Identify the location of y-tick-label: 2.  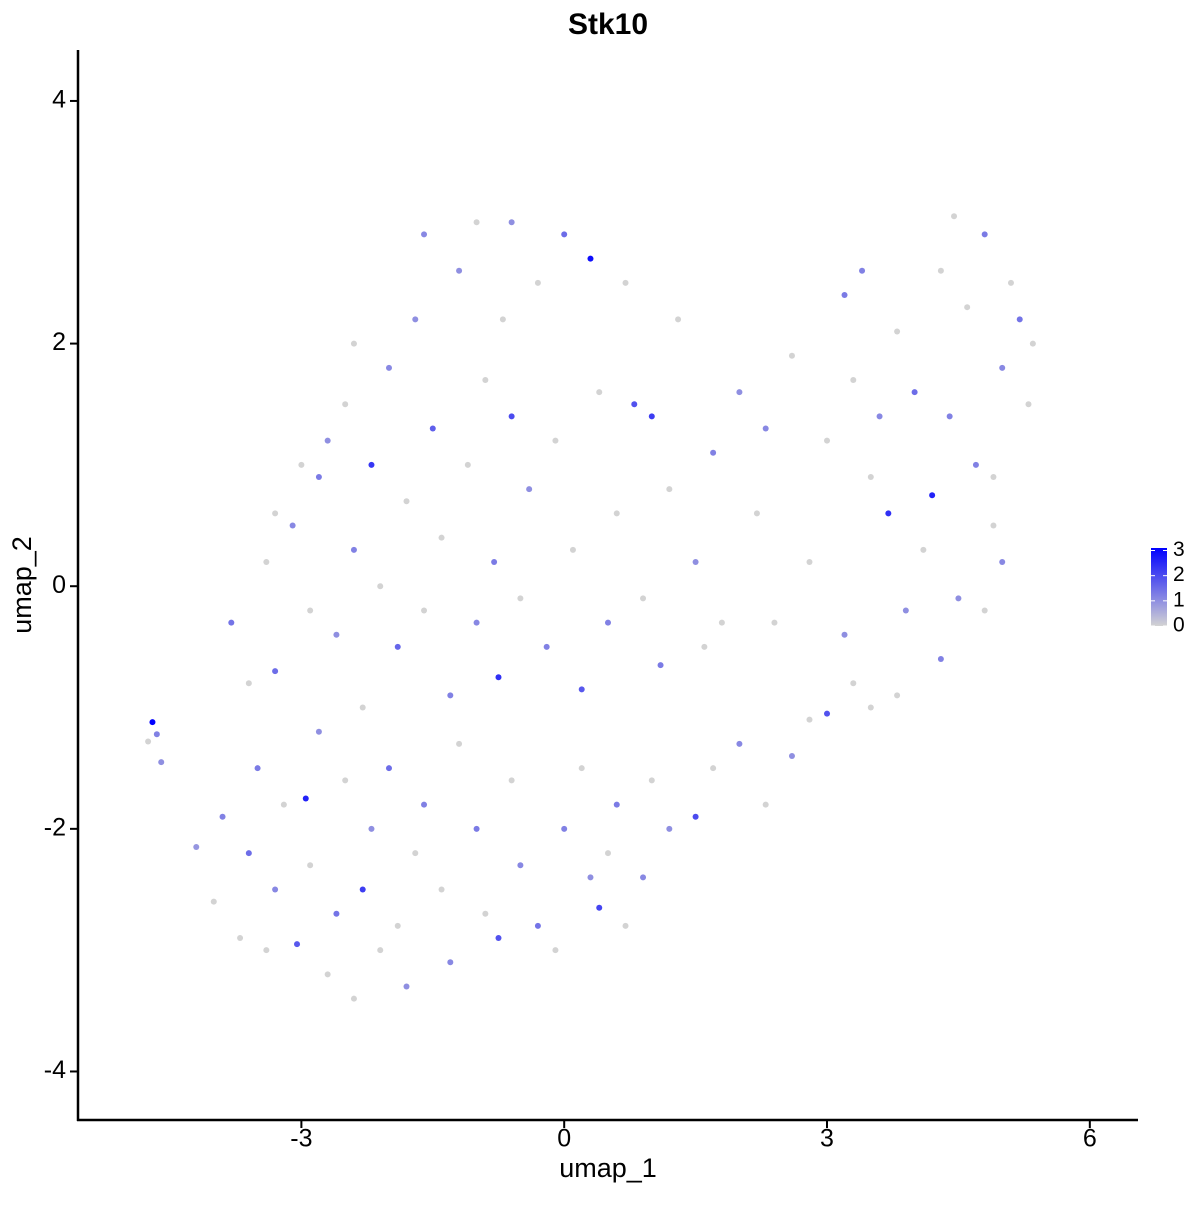
(59, 342).